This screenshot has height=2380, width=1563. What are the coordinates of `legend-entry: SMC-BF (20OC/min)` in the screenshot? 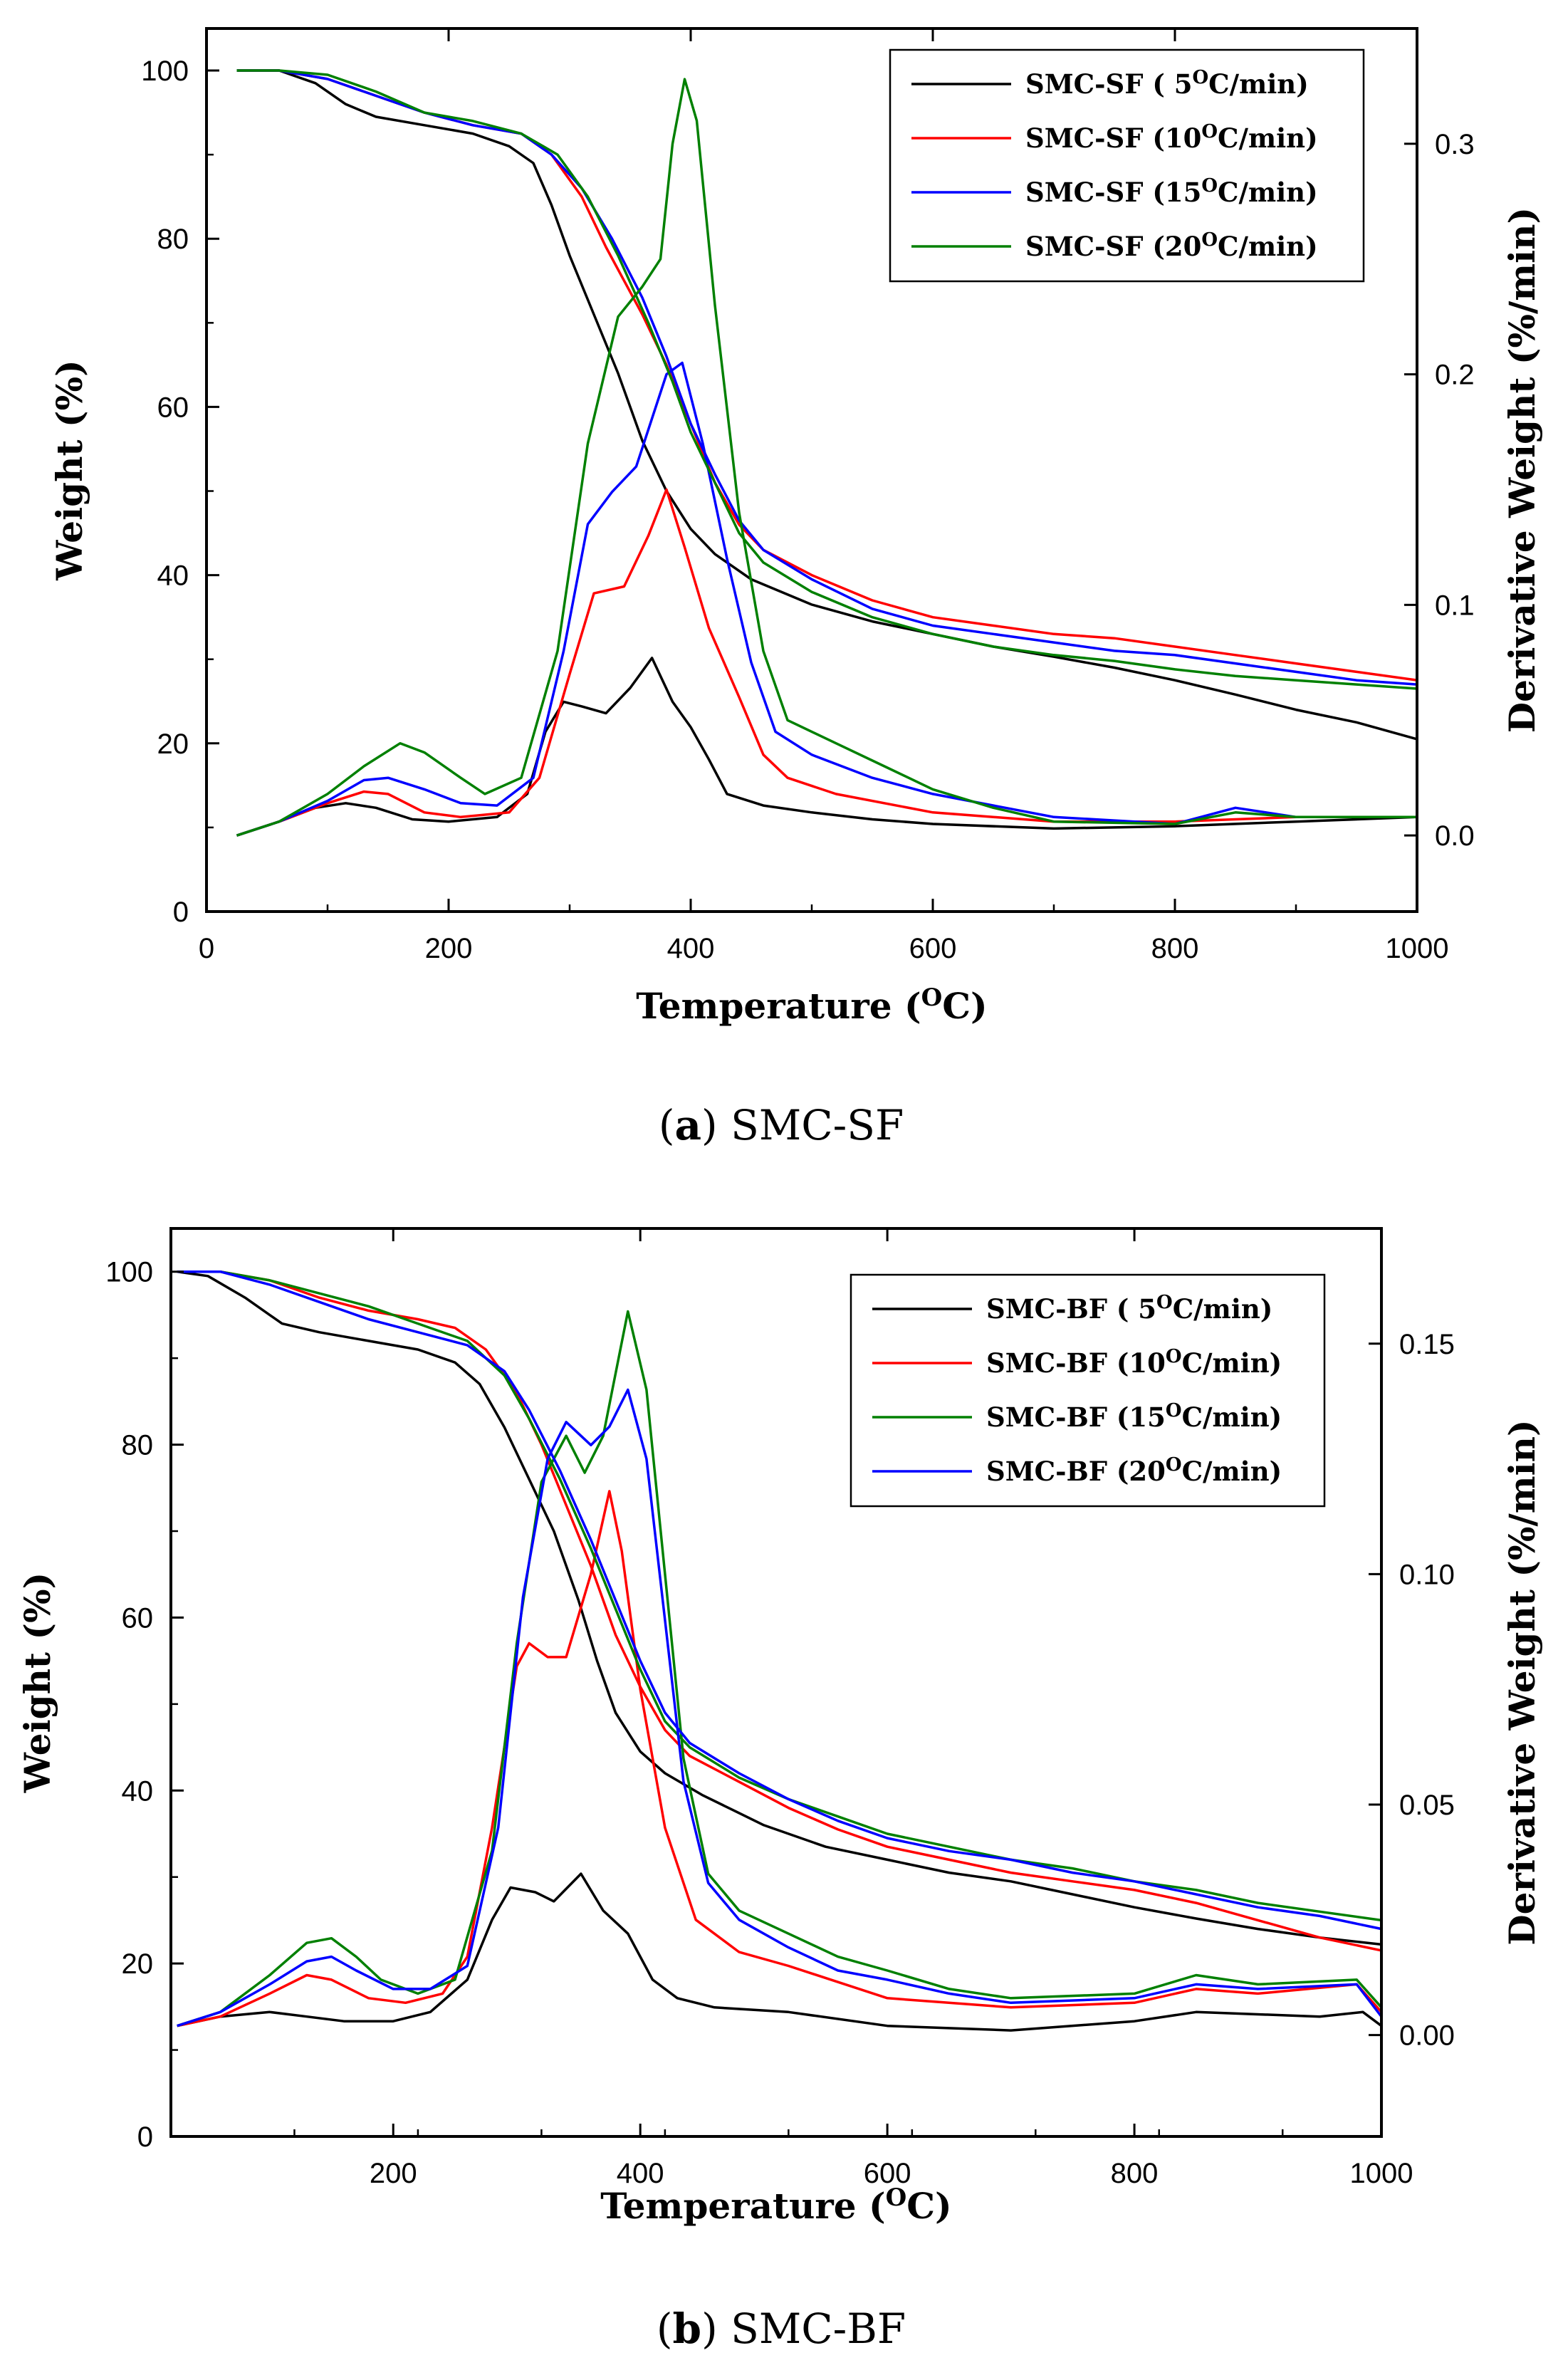 It's located at (1134, 1470).